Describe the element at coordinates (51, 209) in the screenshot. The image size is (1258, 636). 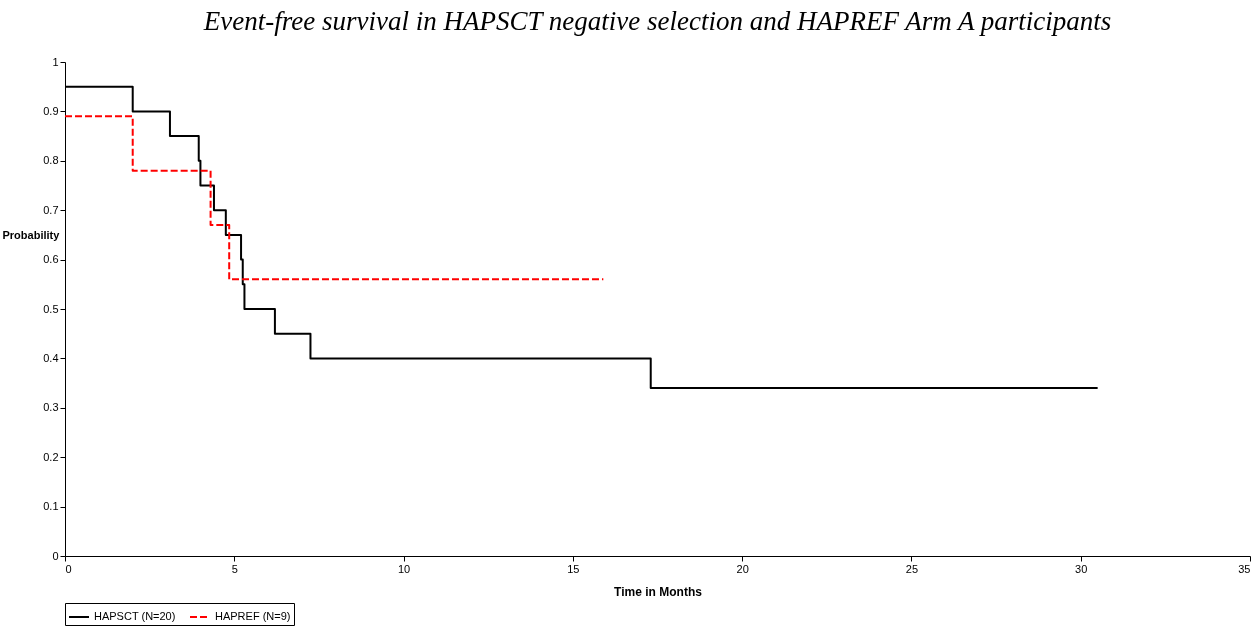
I see `y-tick-label: 0.7` at that location.